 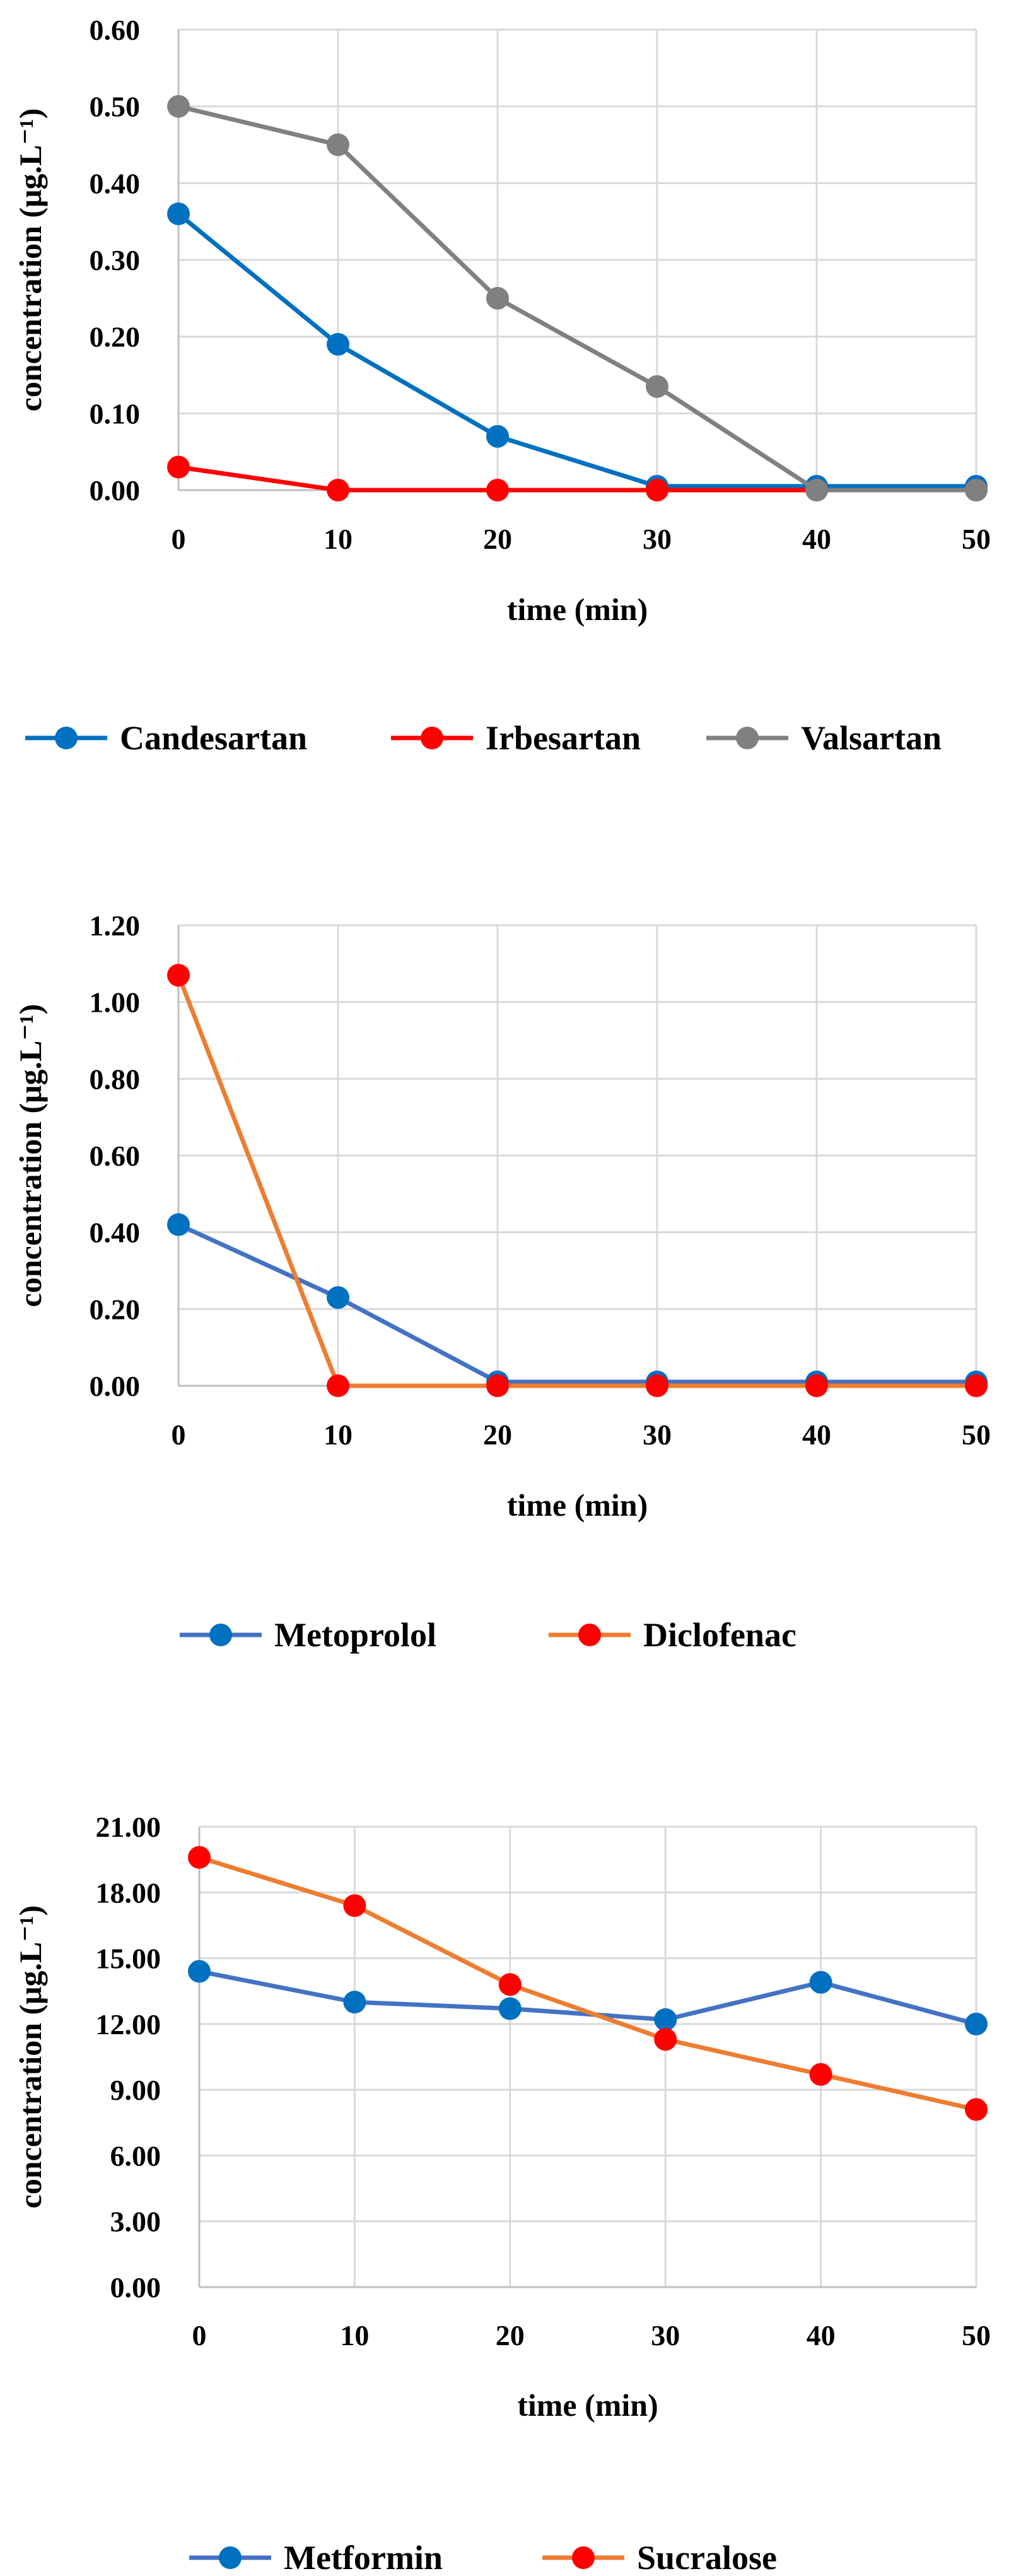 What do you see at coordinates (115, 1002) in the screenshot?
I see `y-tick-label: 1.00` at bounding box center [115, 1002].